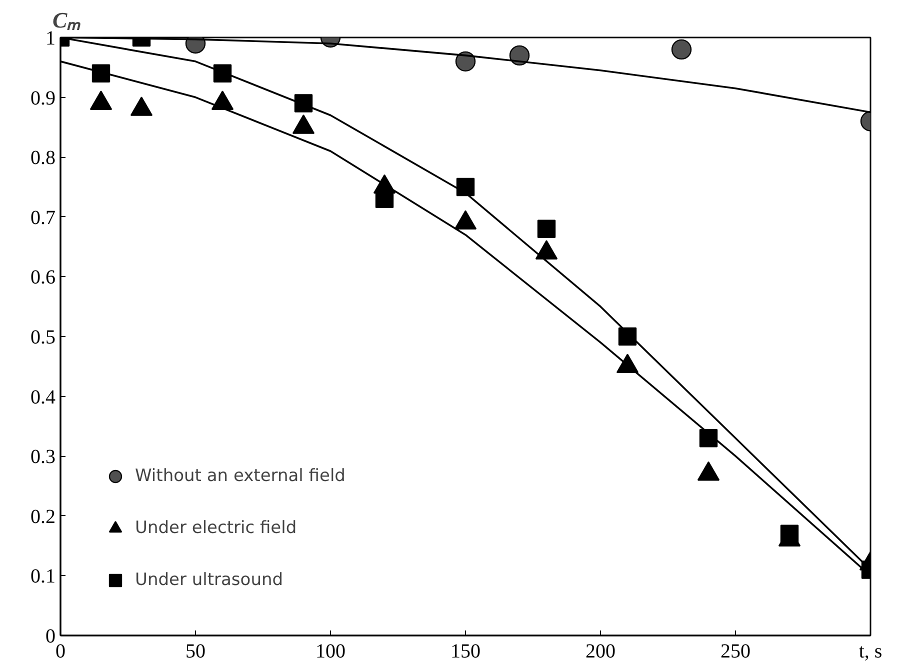 The width and height of the screenshot is (901, 672). What do you see at coordinates (43, 277) in the screenshot?
I see `y-tick-label: 0.6` at bounding box center [43, 277].